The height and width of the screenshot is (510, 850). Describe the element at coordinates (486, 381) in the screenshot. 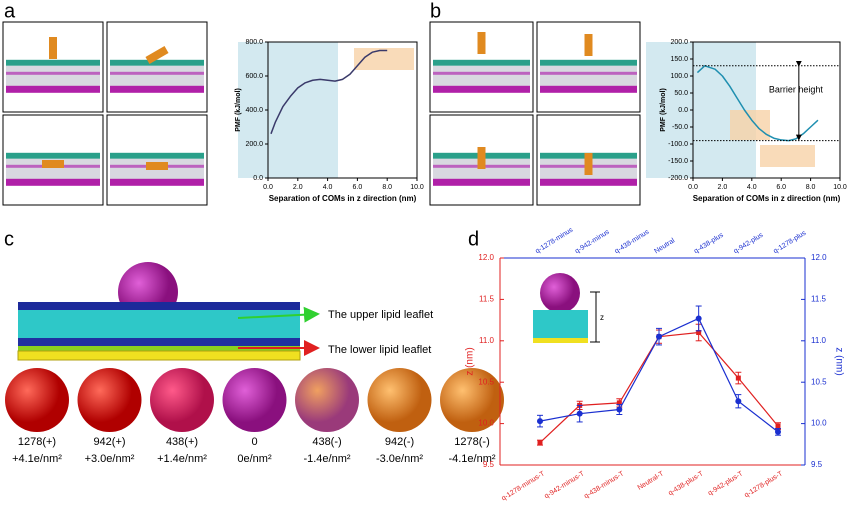

I see `y-tick-label: 10.5` at that location.